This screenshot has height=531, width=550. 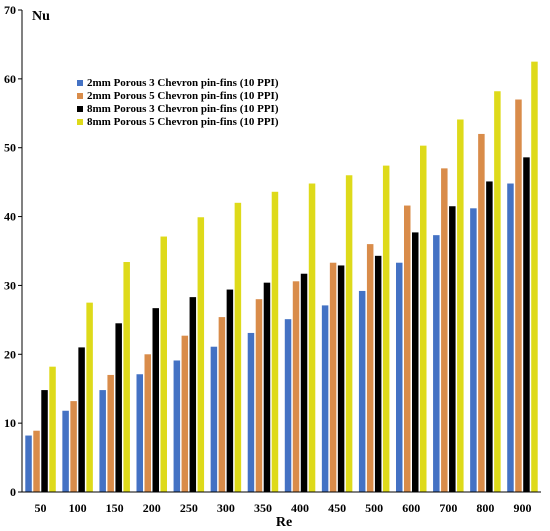 I want to click on y-tick-label: 0, so click(x=13, y=492).